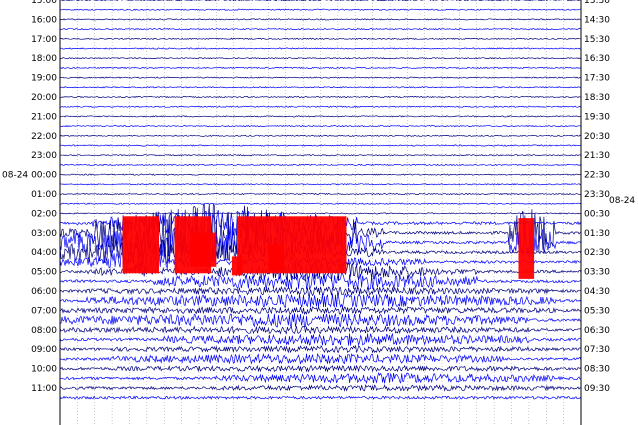 This screenshot has height=425, width=638. I want to click on right-time-label: 01:30, so click(597, 234).